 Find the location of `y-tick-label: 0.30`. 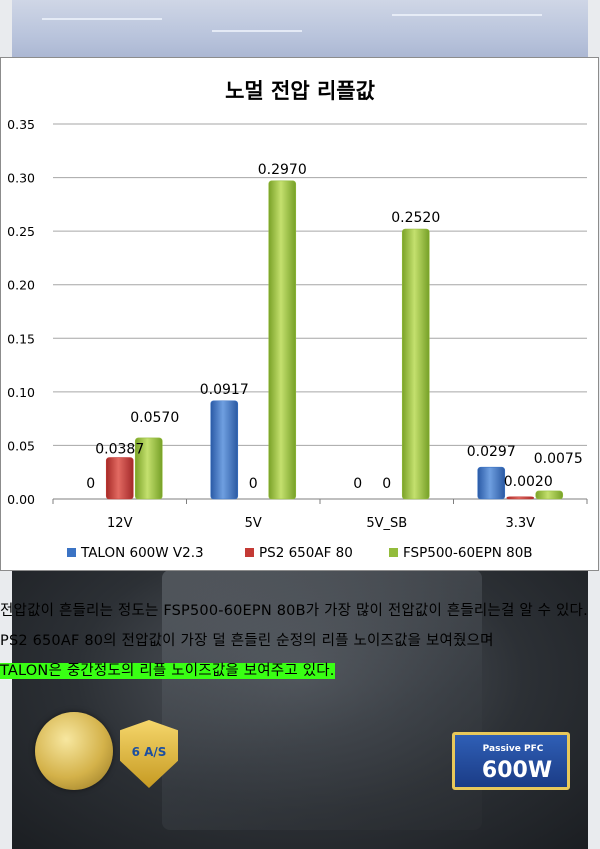

y-tick-label: 0.30 is located at coordinates (21, 178).